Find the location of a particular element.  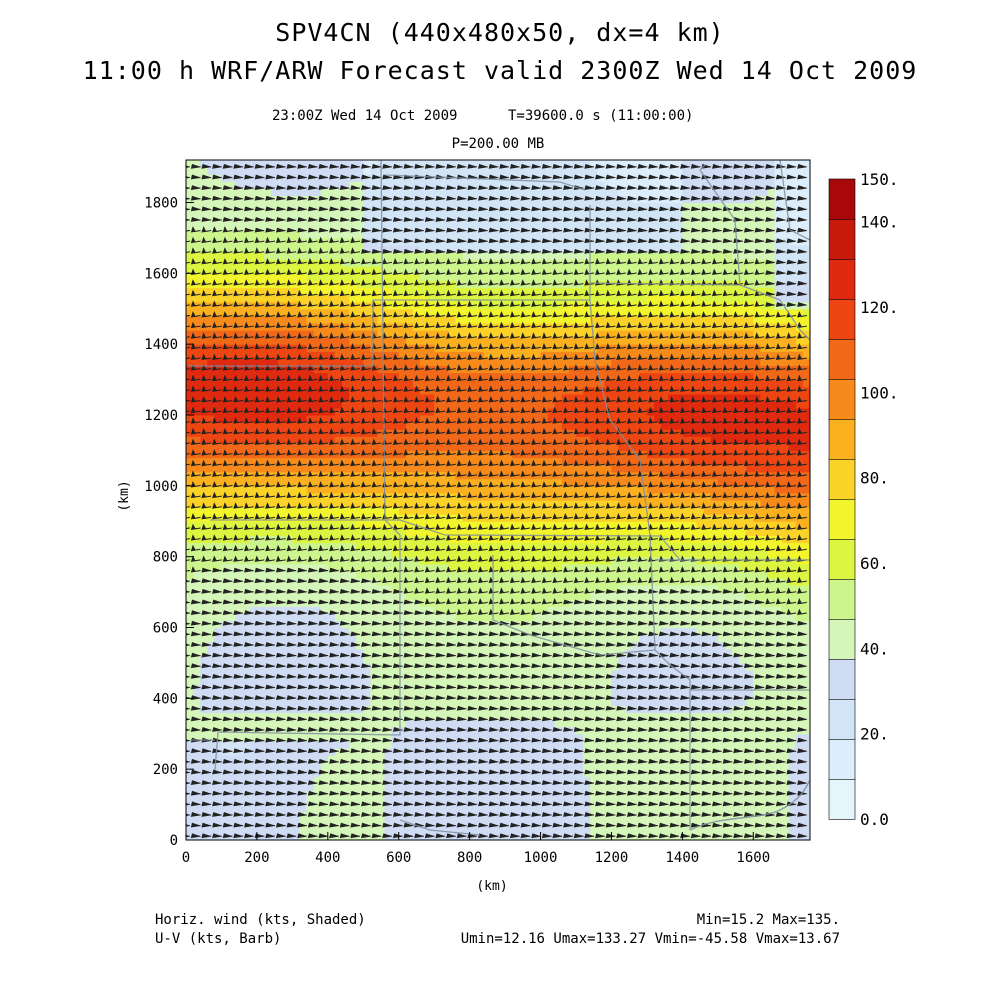

y-tick-label: 1000 is located at coordinates (161, 487).